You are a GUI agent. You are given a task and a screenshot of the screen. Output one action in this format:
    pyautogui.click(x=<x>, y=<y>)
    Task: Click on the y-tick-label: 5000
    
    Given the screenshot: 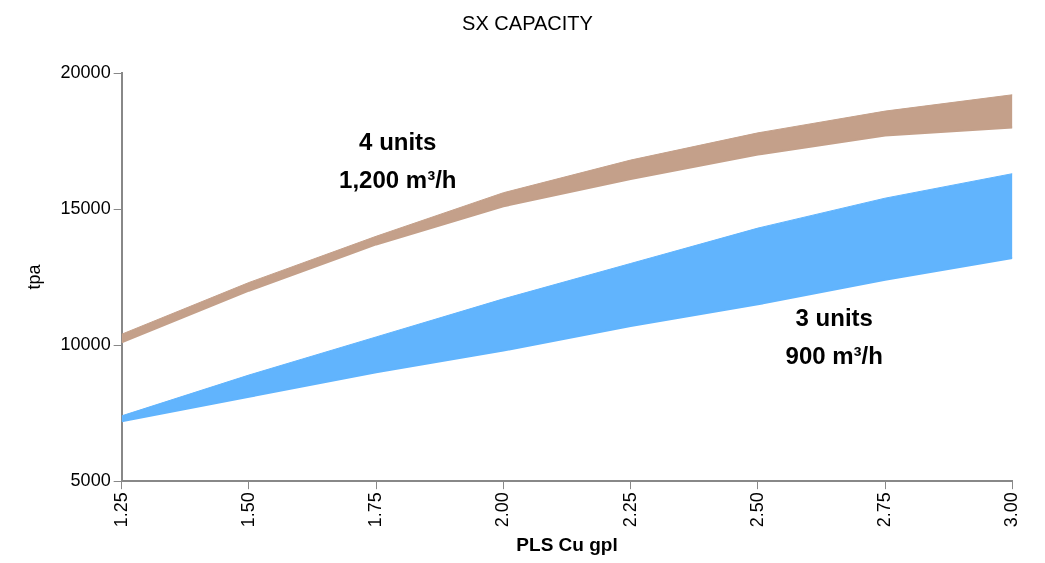 What is the action you would take?
    pyautogui.click(x=90, y=480)
    